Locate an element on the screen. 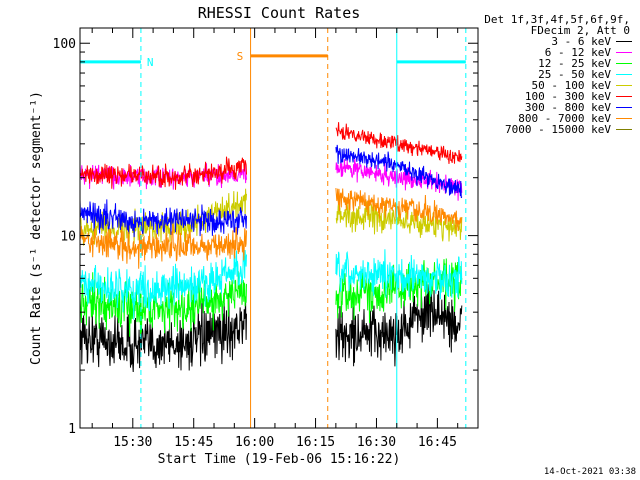 This screenshot has width=640, height=480. legend-label: 300 - 800 keV is located at coordinates (567, 107).